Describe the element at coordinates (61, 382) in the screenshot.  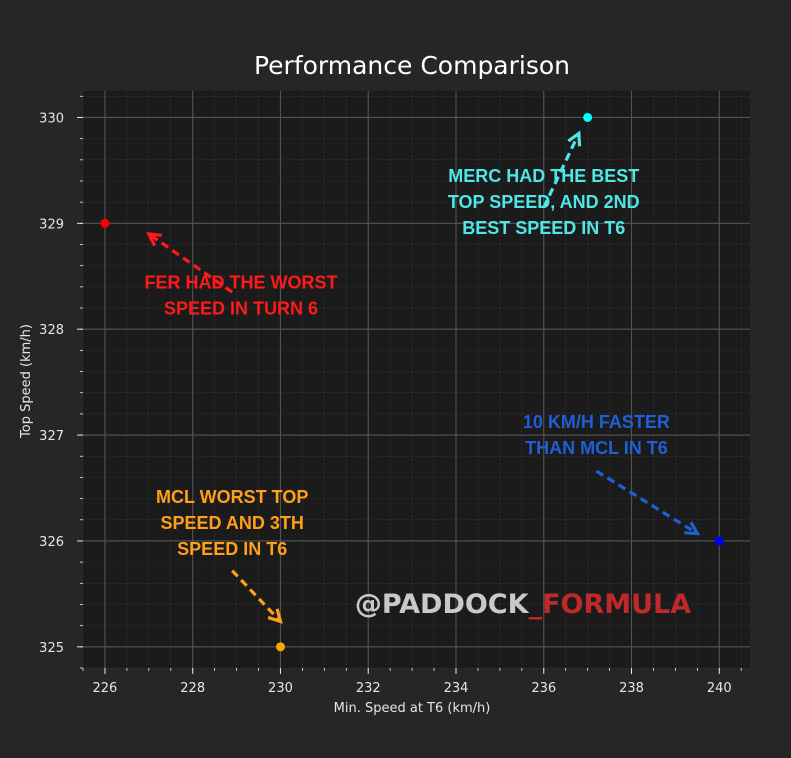
I see `y-axis-ticks: 325 326 327 328 329 330` at that location.